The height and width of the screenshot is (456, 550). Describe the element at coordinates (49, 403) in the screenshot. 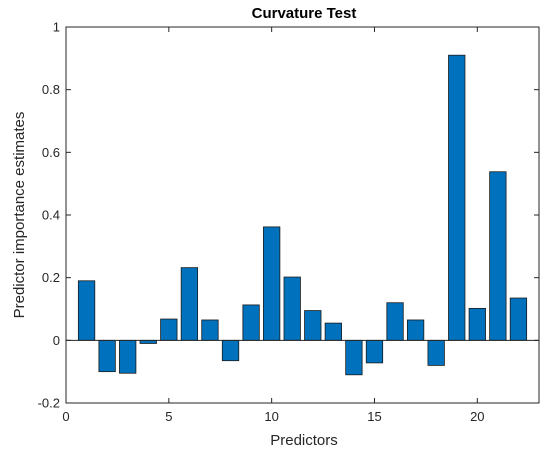

I see `y-tick-label: -0.2` at that location.